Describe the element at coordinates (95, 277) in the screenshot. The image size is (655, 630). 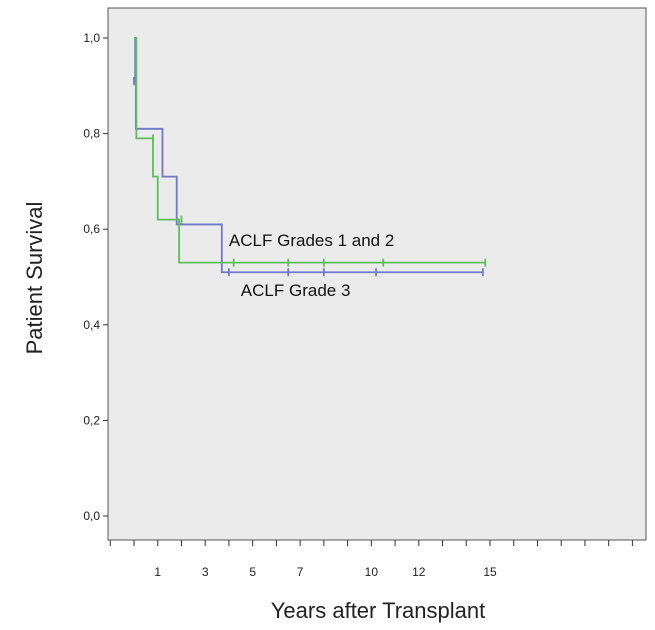
I see `y-axis: 0,0 0,2 0,4 0,6 0,8 1,0` at that location.